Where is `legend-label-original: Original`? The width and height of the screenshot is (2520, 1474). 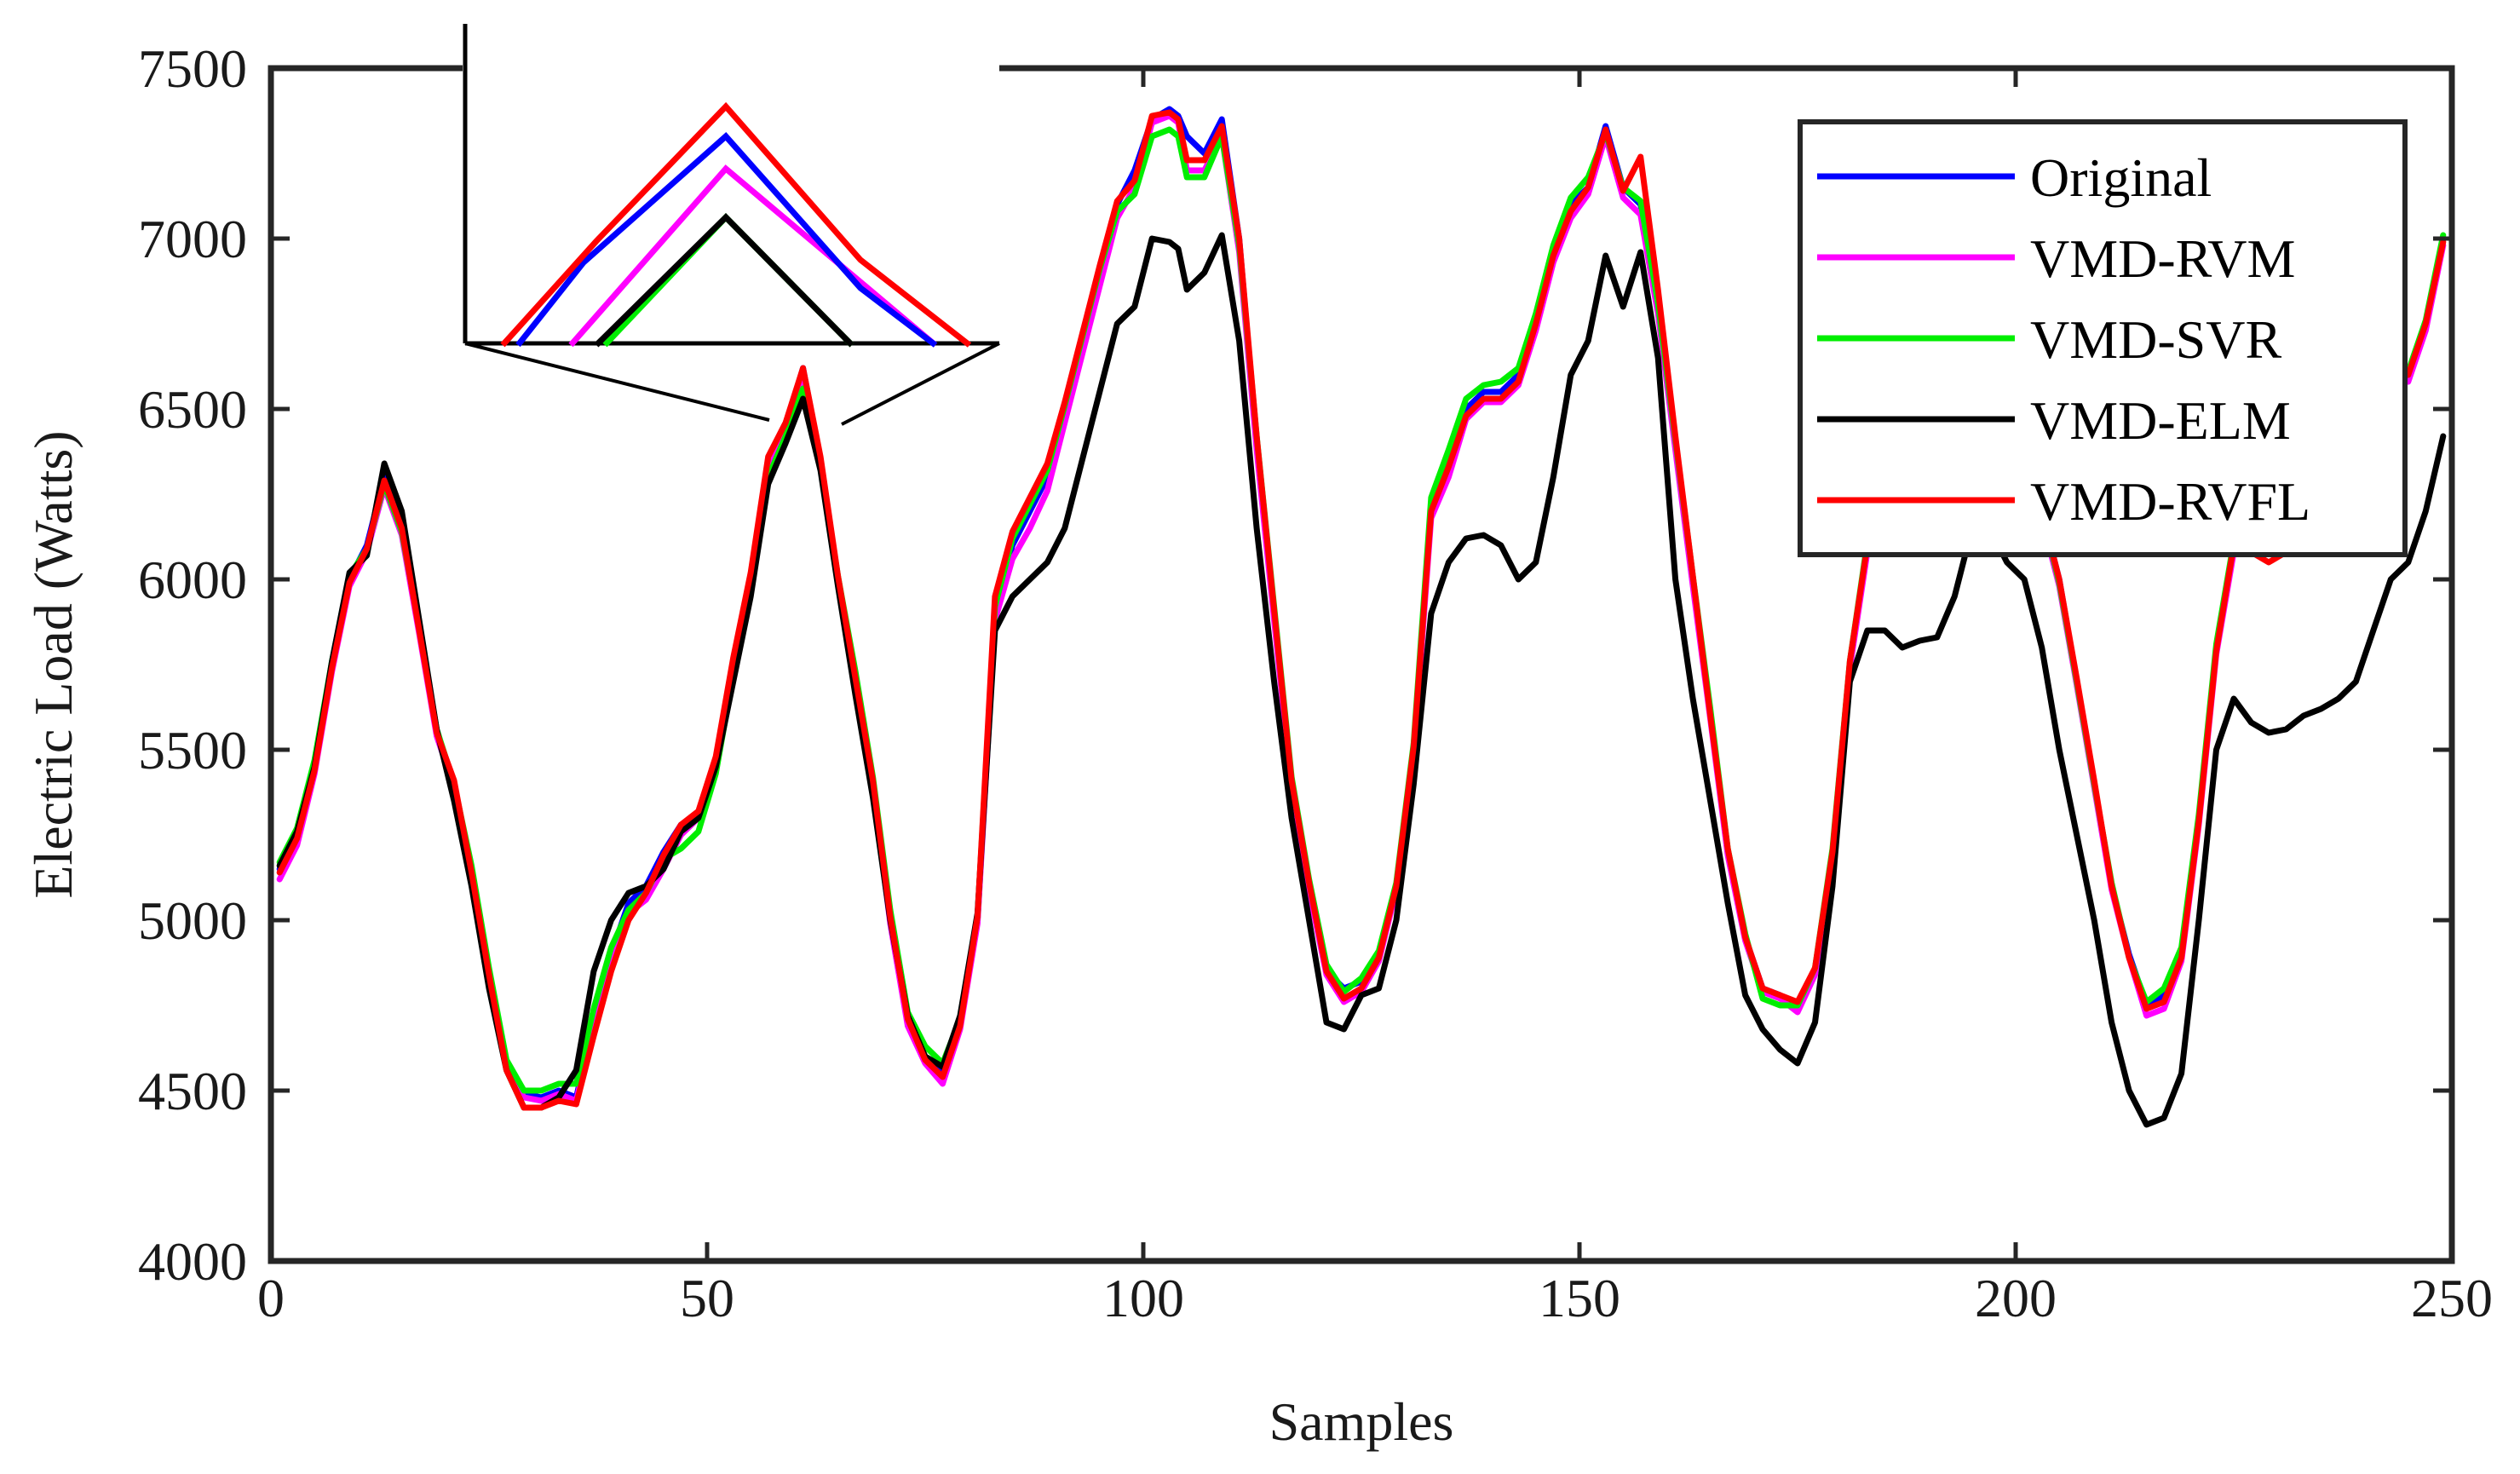 legend-label-original: Original is located at coordinates (2121, 177).